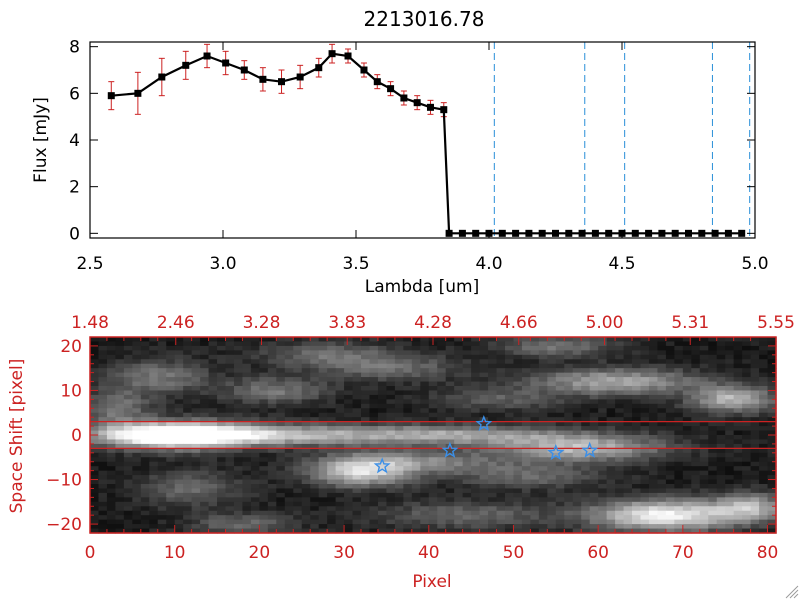 This screenshot has height=600, width=800. What do you see at coordinates (64, 481) in the screenshot?
I see `y-tick-label: −10` at bounding box center [64, 481].